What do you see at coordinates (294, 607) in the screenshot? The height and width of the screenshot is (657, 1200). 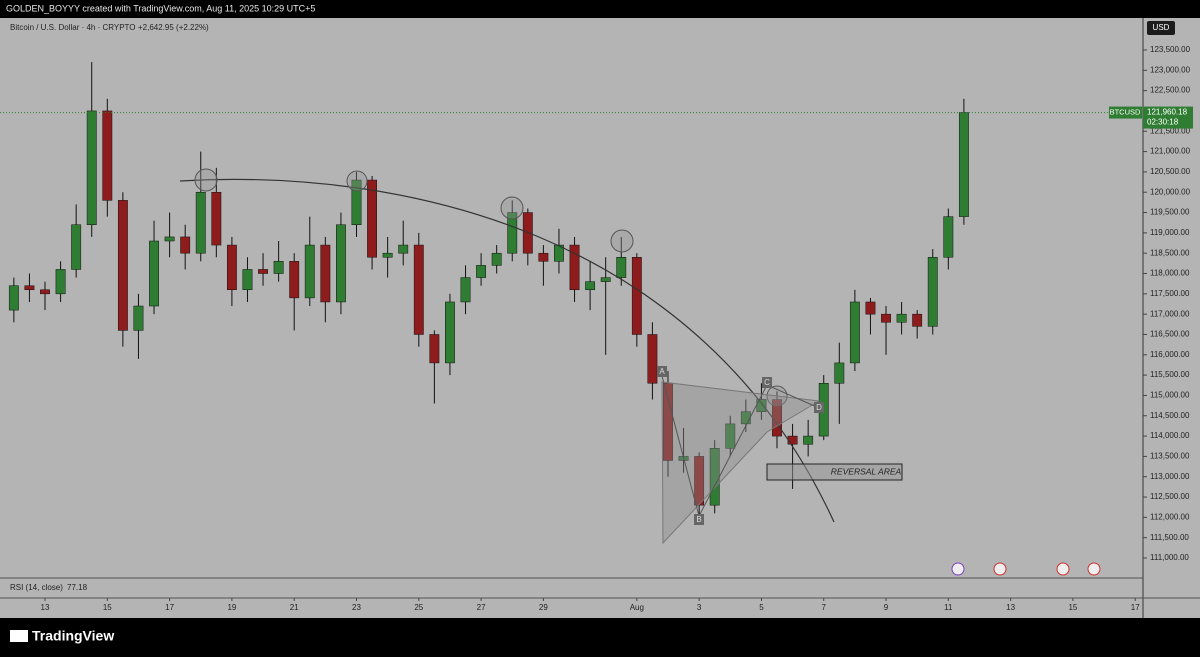 I see `x-tick-label: 21` at bounding box center [294, 607].